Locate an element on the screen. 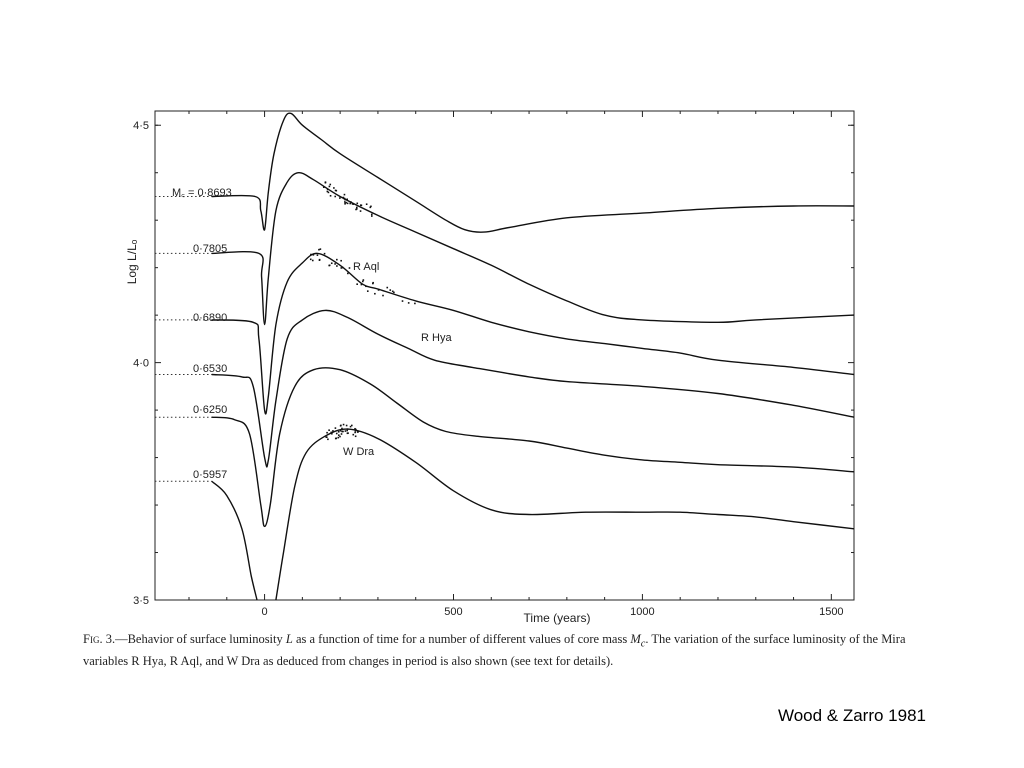  credit: Wood & Zarro 1981 is located at coordinates (851, 715).